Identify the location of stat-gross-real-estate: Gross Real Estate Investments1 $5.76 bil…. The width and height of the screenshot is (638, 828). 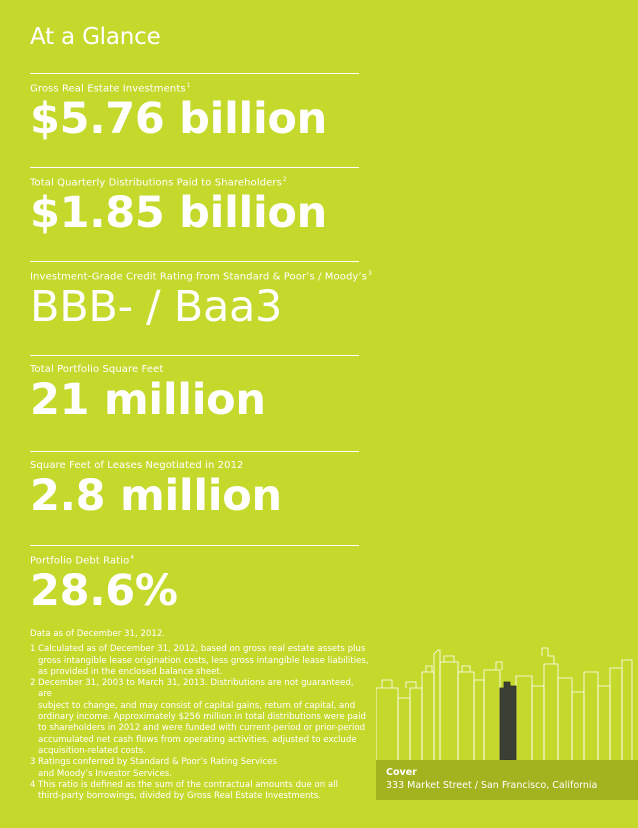
(194, 107).